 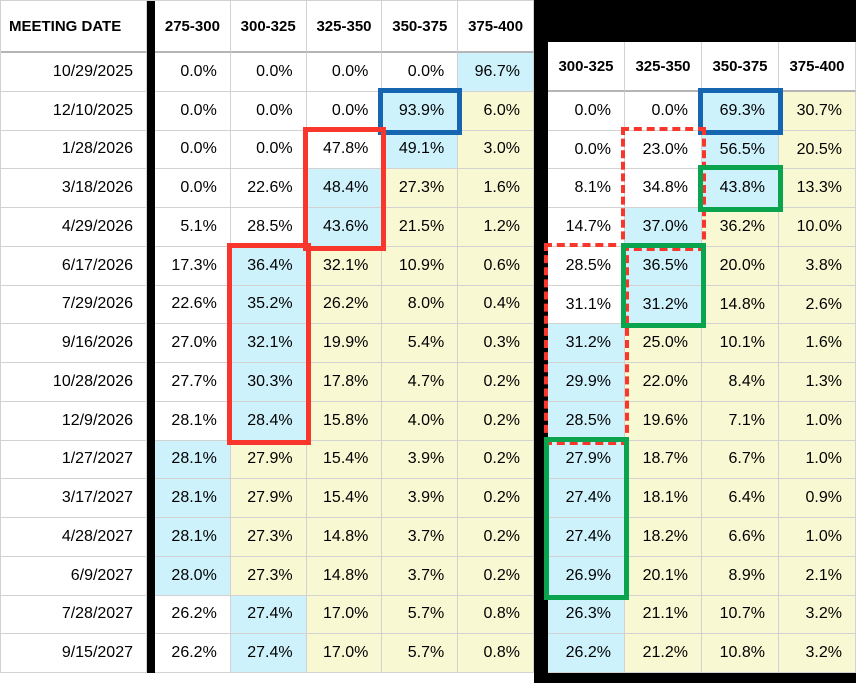 What do you see at coordinates (420, 382) in the screenshot?
I see `probability-cell: 4.7%` at bounding box center [420, 382].